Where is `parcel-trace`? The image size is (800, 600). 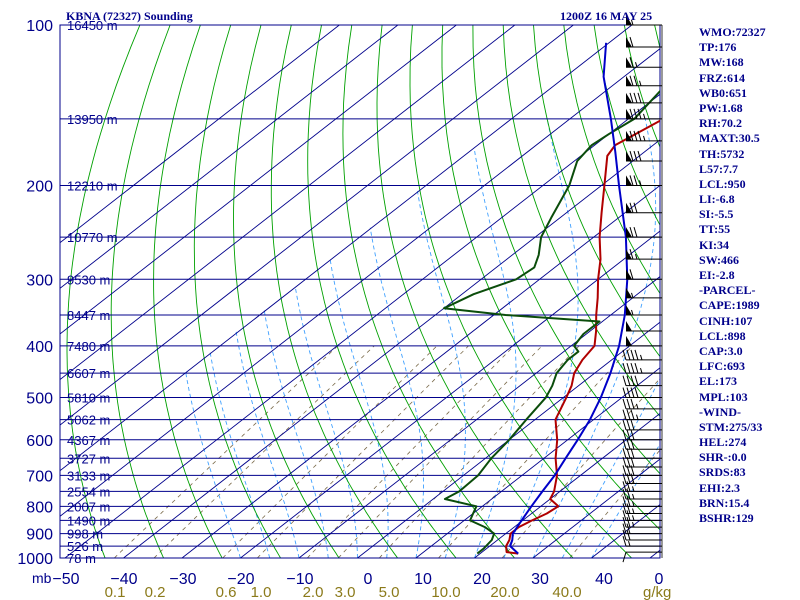 parcel-trace is located at coordinates (569, 298).